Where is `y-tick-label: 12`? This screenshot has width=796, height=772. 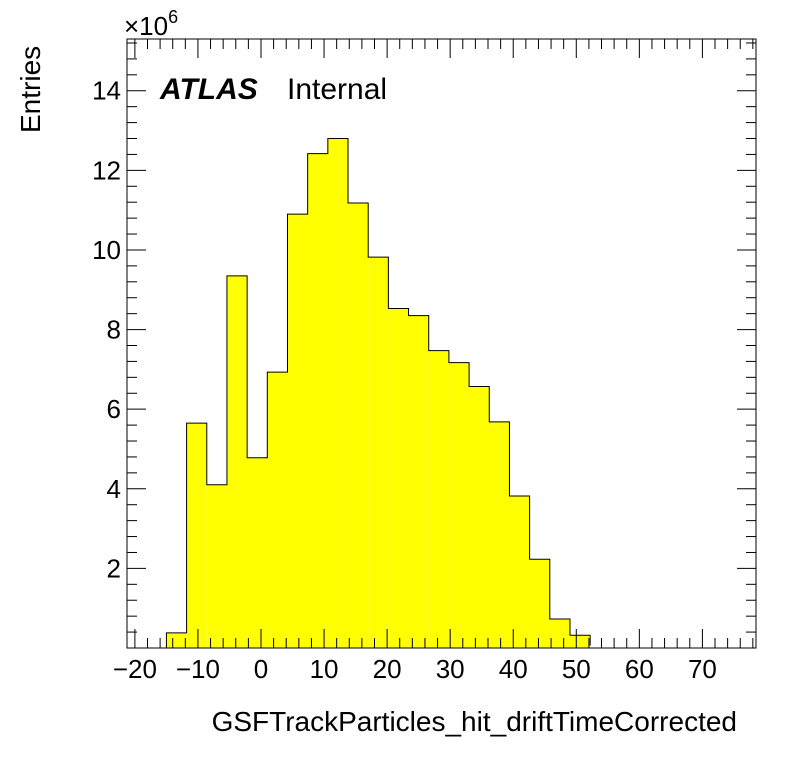 y-tick-label: 12 is located at coordinates (106, 170).